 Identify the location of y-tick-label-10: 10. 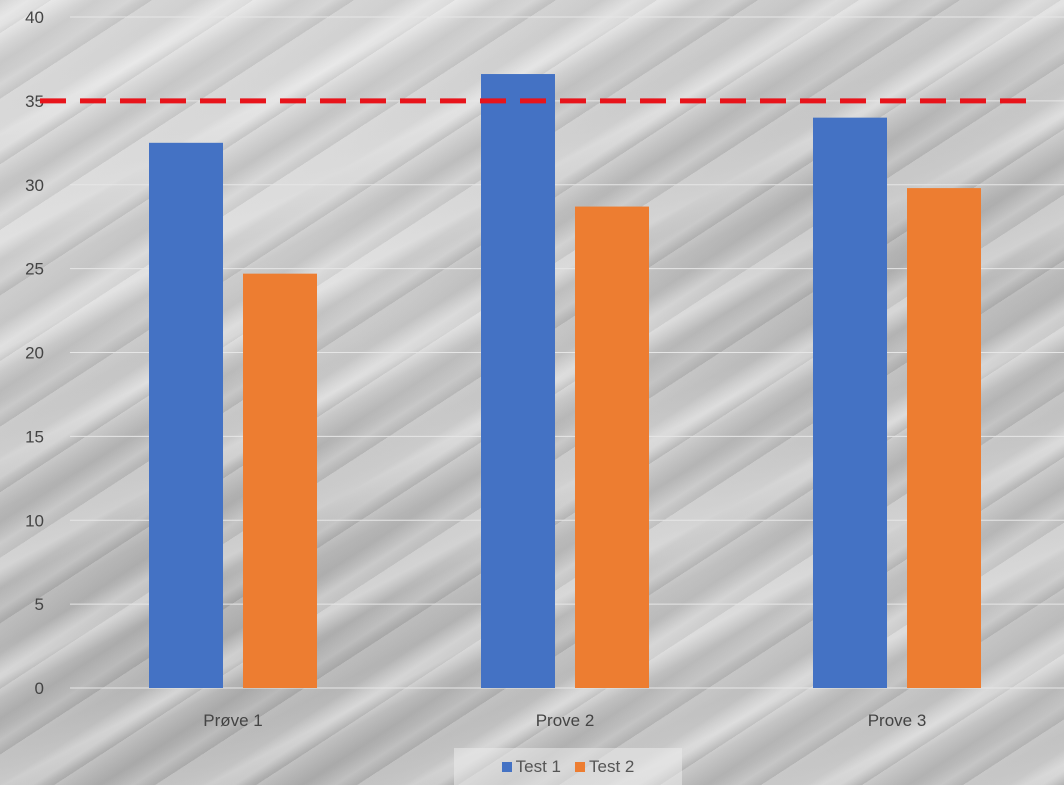
(34, 520).